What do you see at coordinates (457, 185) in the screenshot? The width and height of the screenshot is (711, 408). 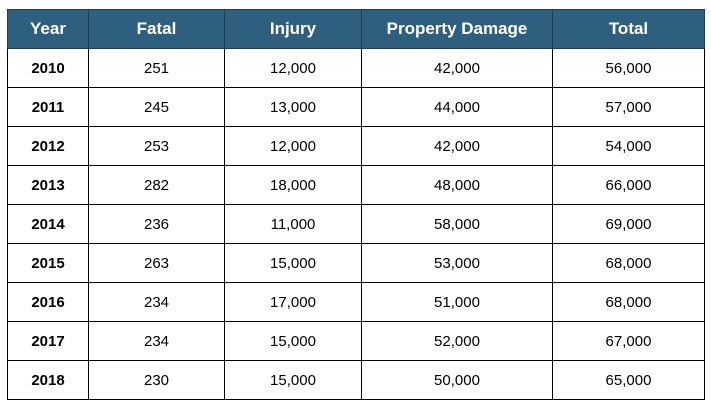 I see `property-damage-cell: 48,000` at bounding box center [457, 185].